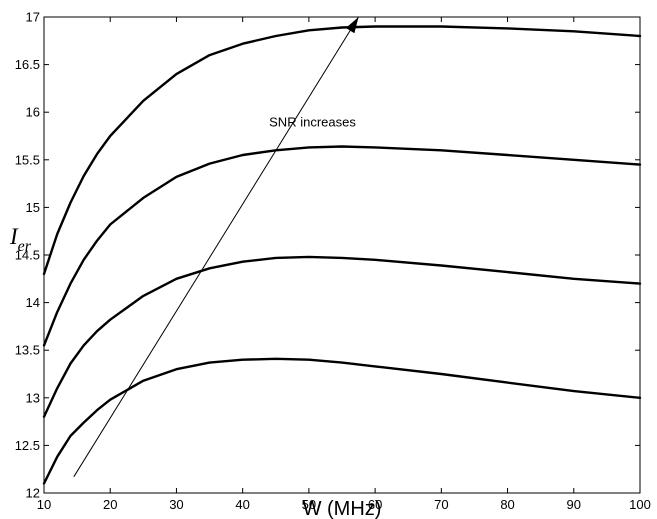  What do you see at coordinates (33, 302) in the screenshot?
I see `y-tick-label: 14` at bounding box center [33, 302].